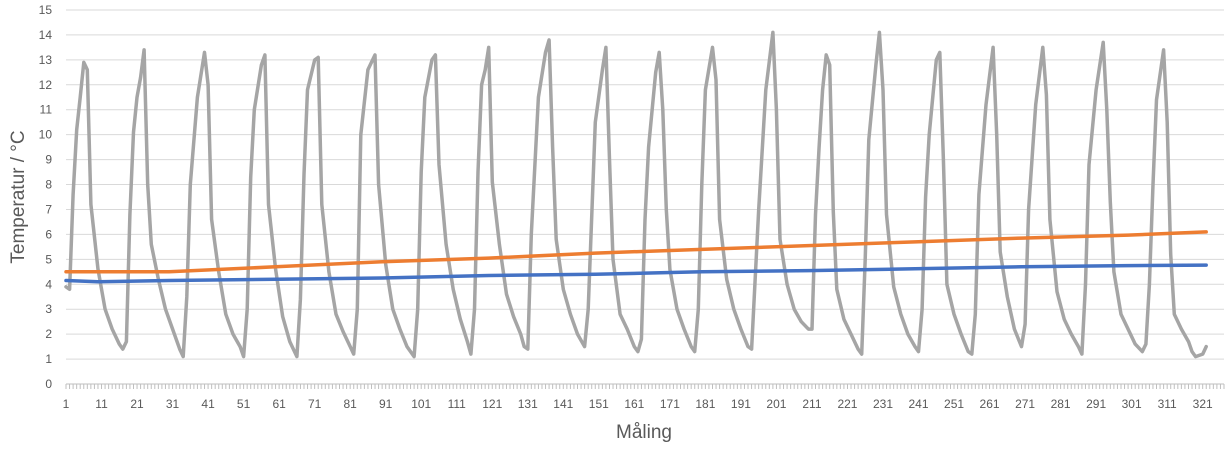  What do you see at coordinates (66, 404) in the screenshot?
I see `x-tick-label: 1` at bounding box center [66, 404].